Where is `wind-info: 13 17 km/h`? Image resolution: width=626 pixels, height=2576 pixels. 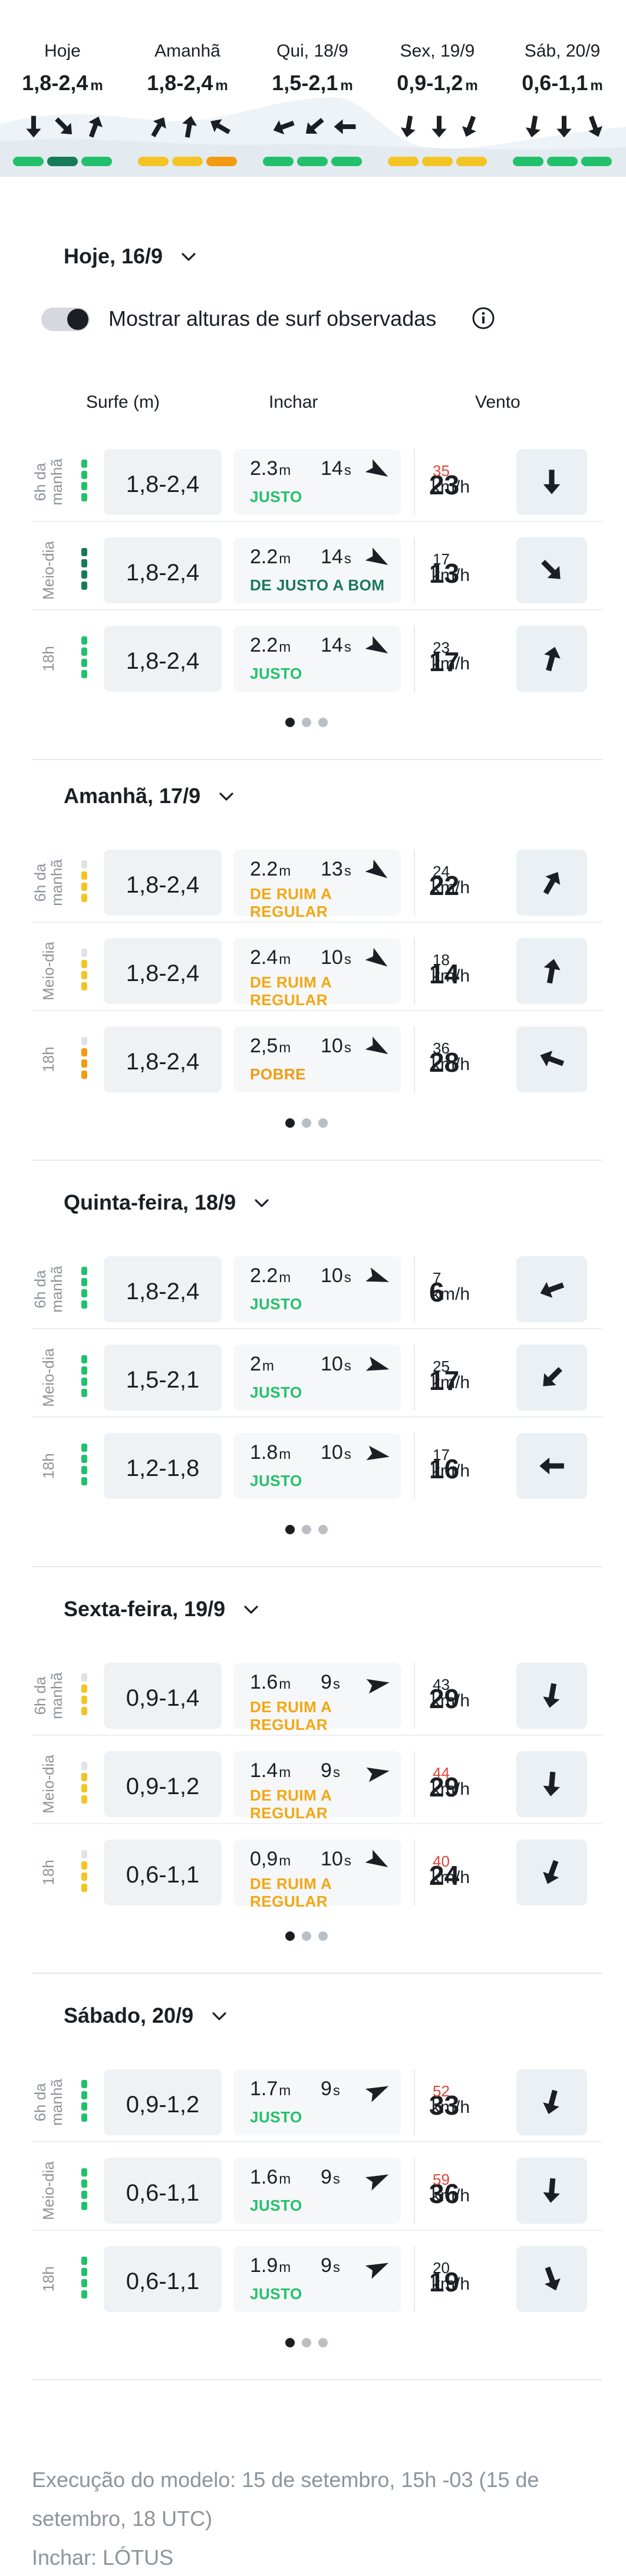
wind-info: 13 17 km/h is located at coordinates (476, 571).